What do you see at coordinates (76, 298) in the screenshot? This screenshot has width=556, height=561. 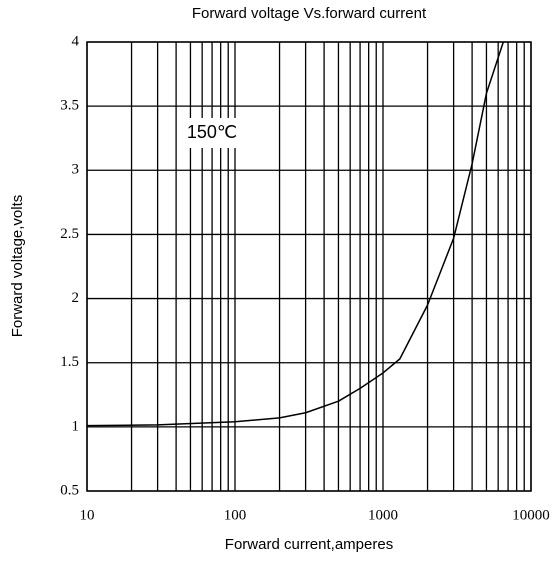 I see `y-tick-label: 2` at bounding box center [76, 298].